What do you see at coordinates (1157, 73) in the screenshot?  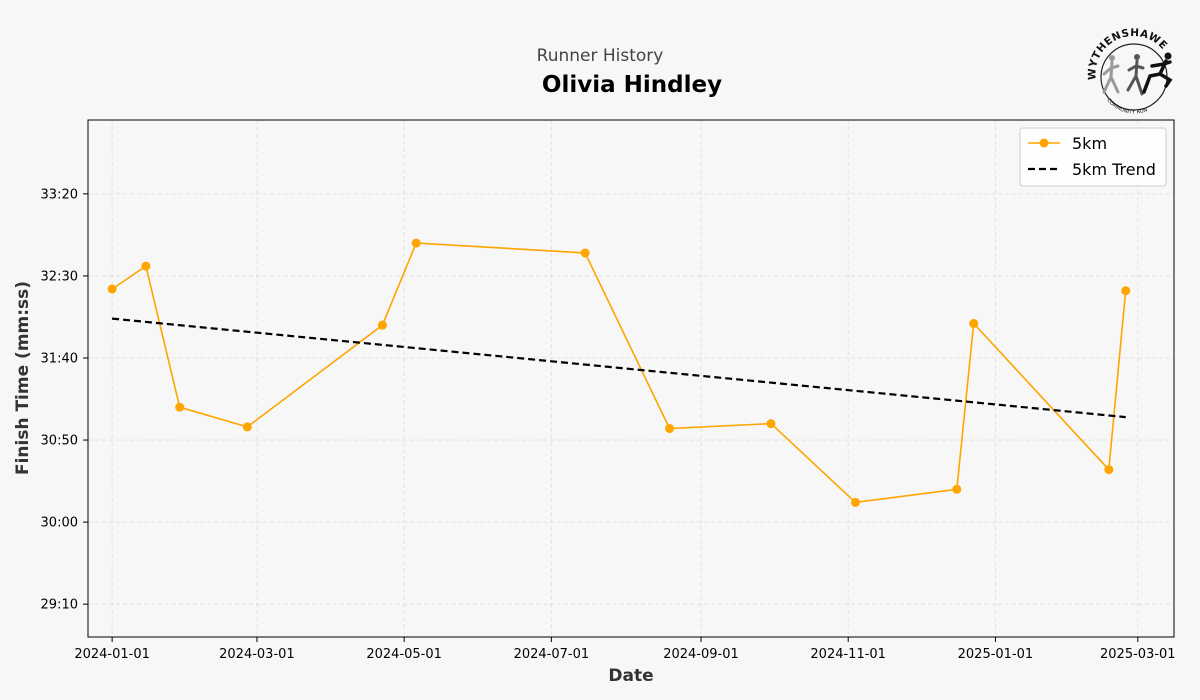 I see `runner-icon-dark` at bounding box center [1157, 73].